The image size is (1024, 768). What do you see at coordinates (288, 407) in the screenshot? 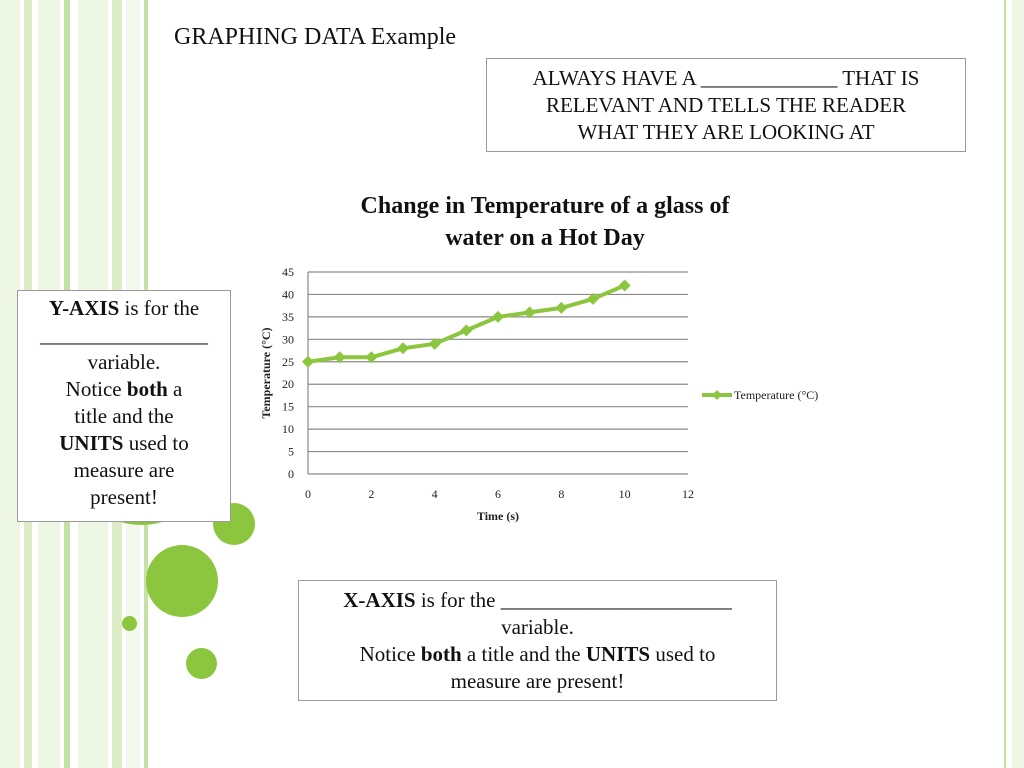
I see `y-tick-label: 15` at bounding box center [288, 407].